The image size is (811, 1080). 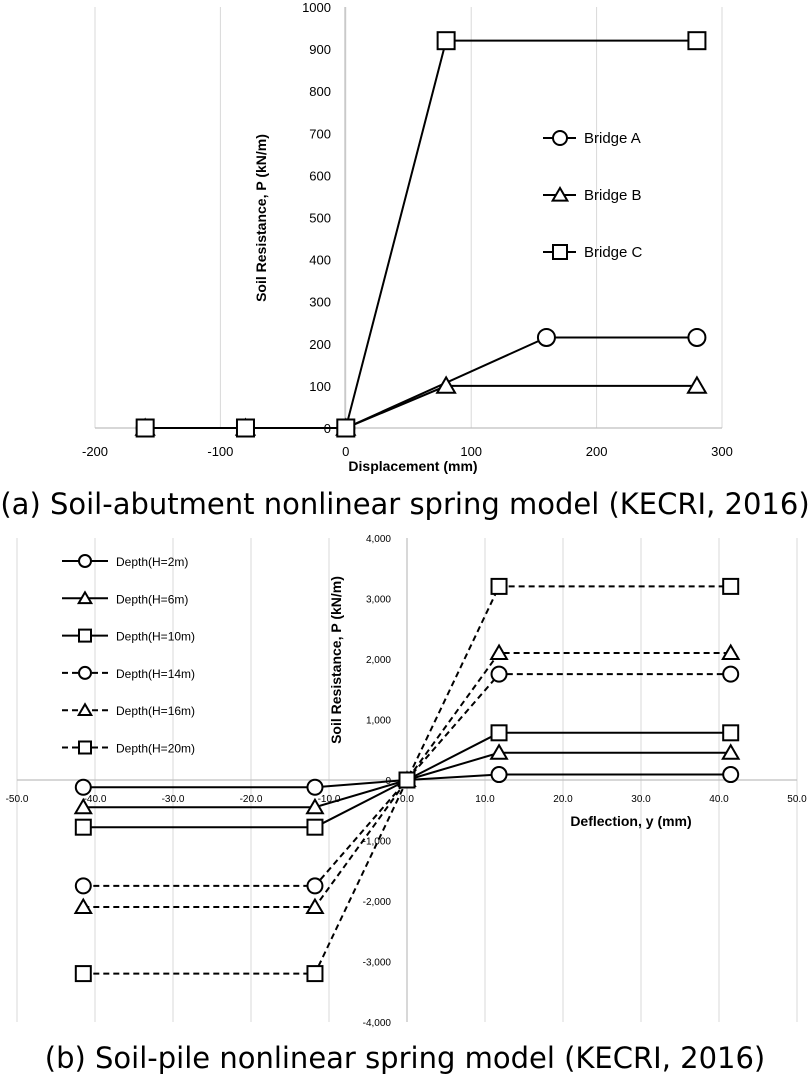 I want to click on x-tick-label: -100, so click(x=220, y=451).